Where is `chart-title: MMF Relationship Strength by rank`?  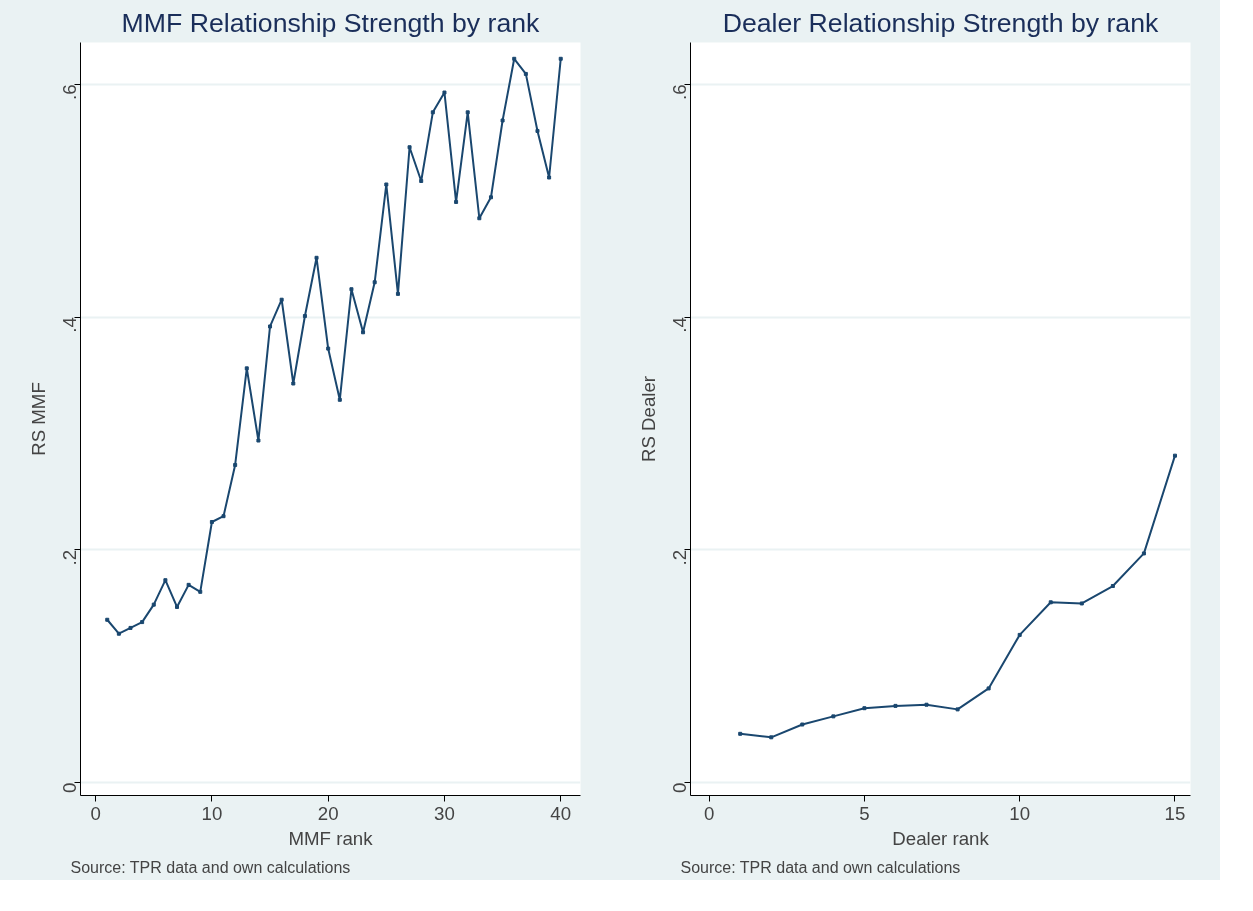 chart-title: MMF Relationship Strength by rank is located at coordinates (331, 22).